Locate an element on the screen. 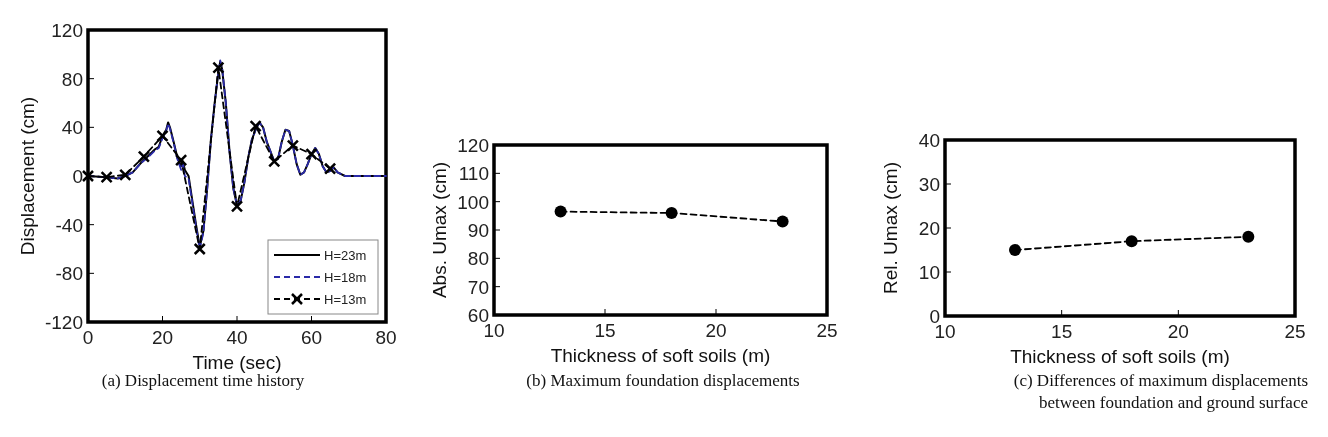 This screenshot has height=437, width=1328. y-tick-label: 100 is located at coordinates (473, 202).